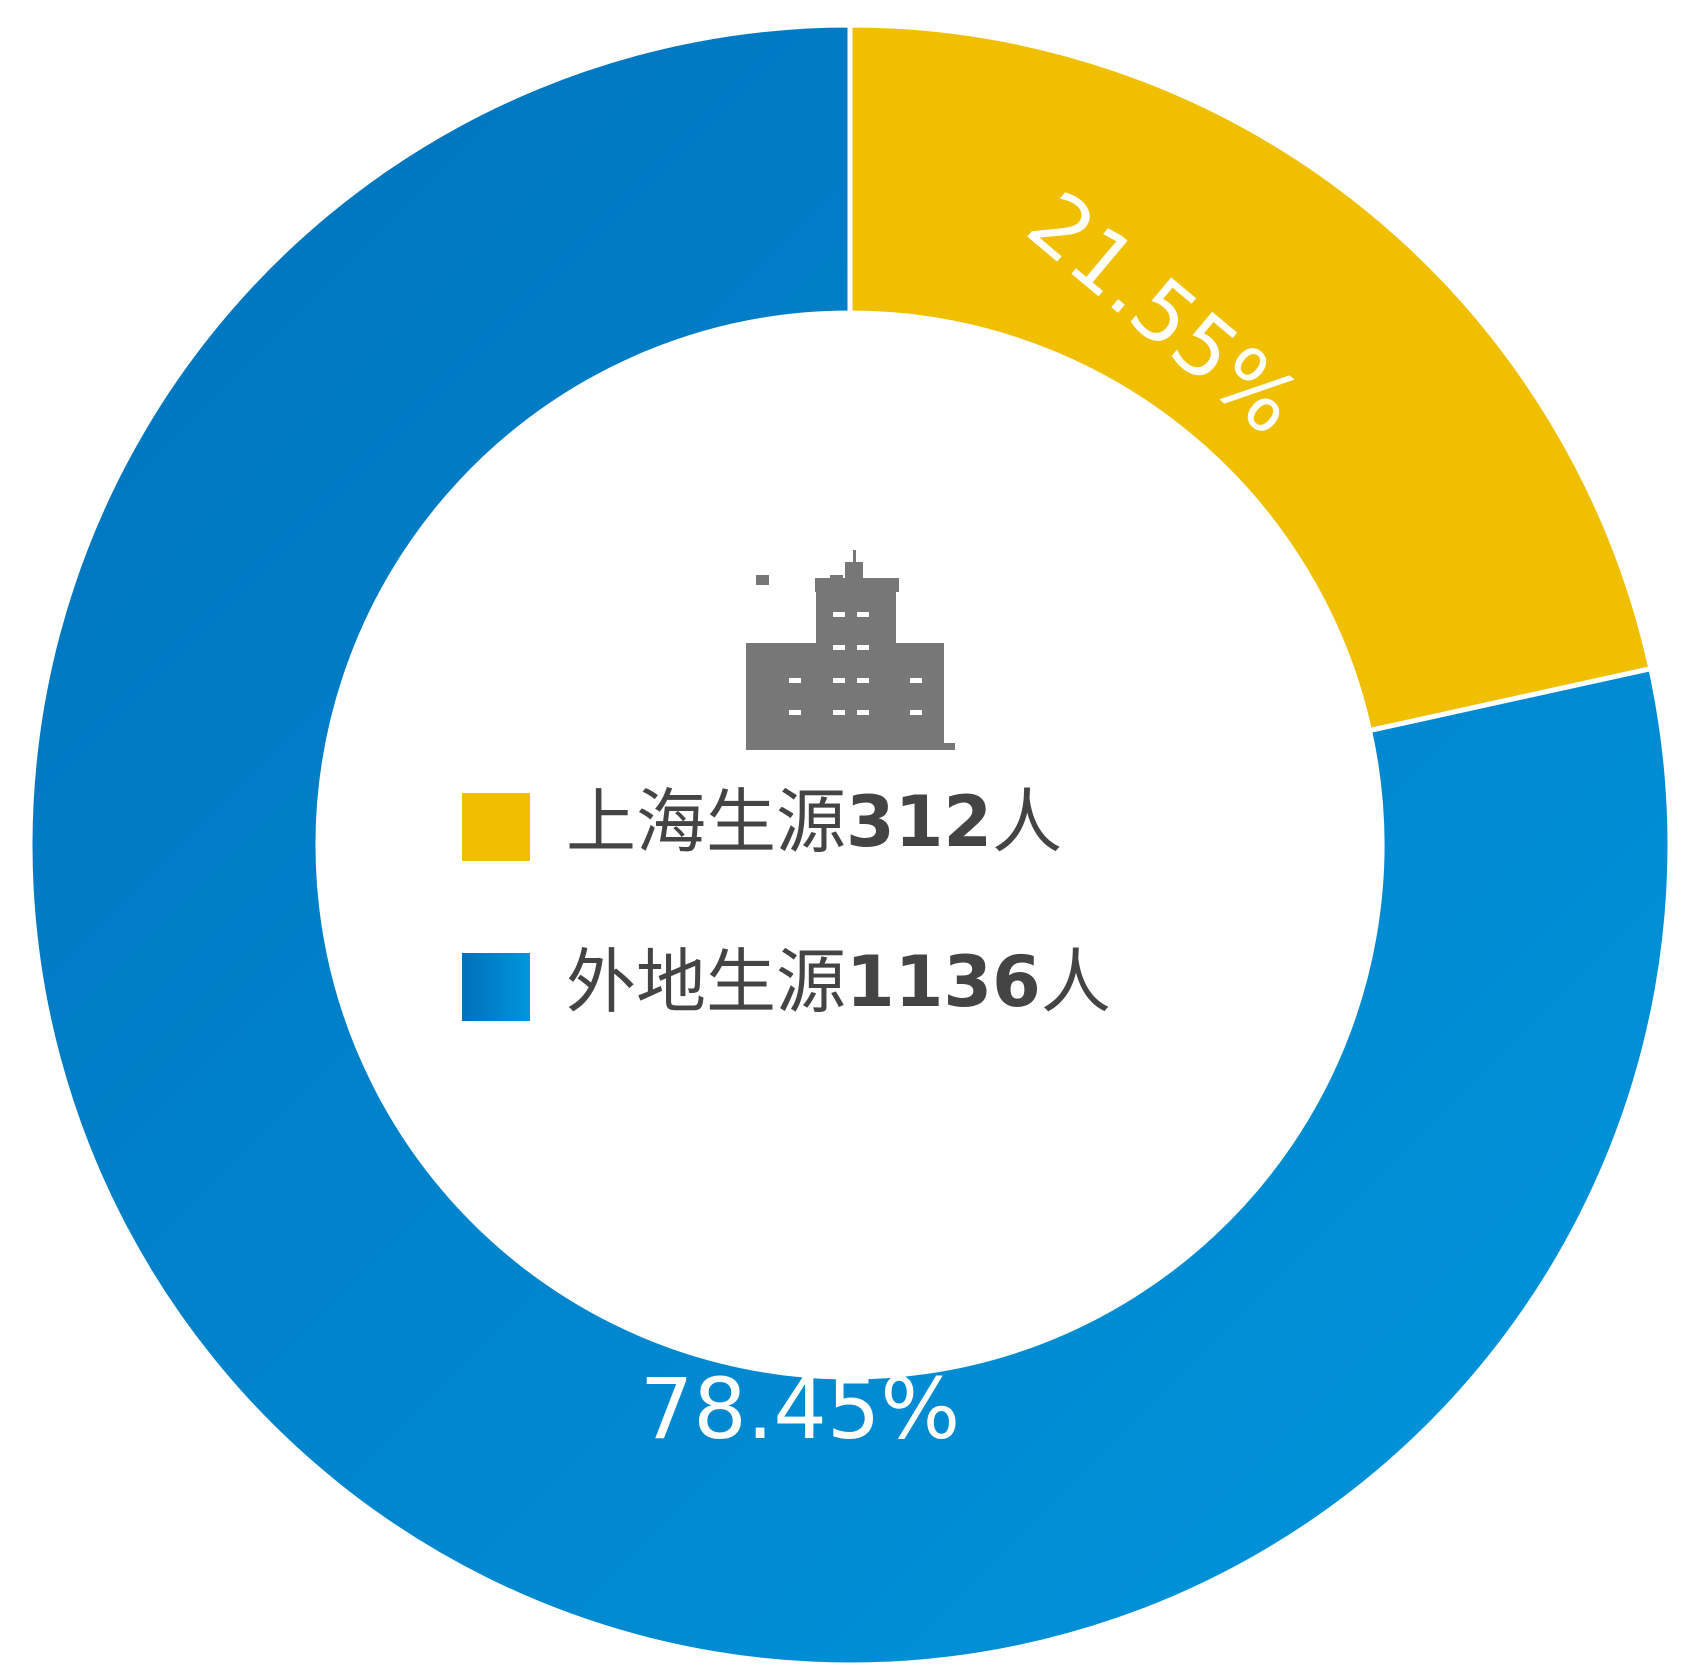 The image size is (1701, 1671). I want to click on legend-label: 外地生源1136人, so click(838, 982).